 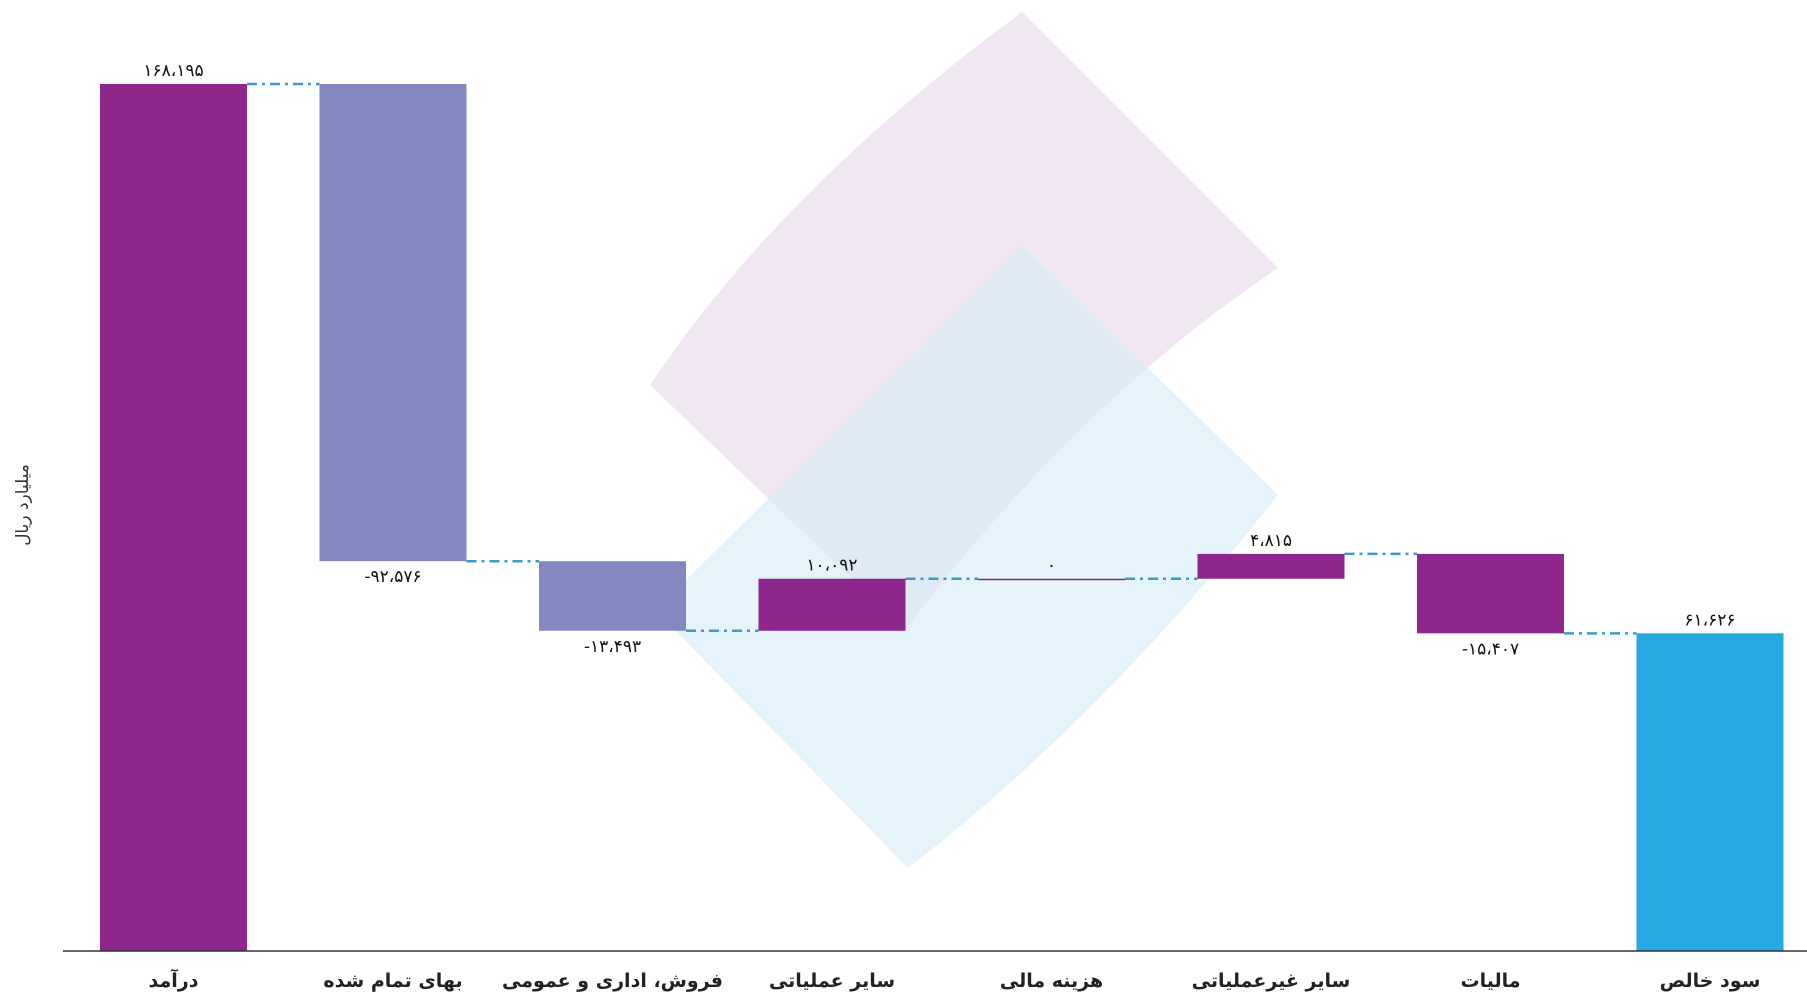 What do you see at coordinates (1490, 649) in the screenshot?
I see `value-label-7: -۱۵،۴۰۷` at bounding box center [1490, 649].